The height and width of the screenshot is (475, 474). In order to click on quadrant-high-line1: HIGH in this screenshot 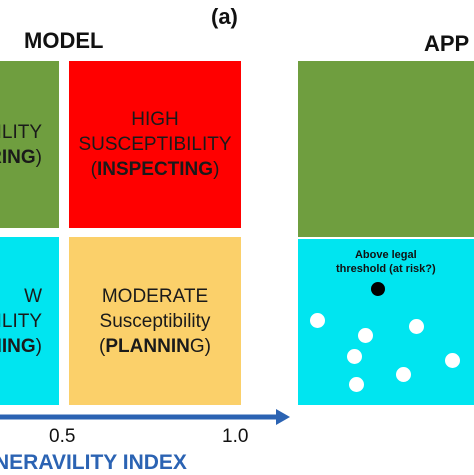, I will do `click(155, 119)`.